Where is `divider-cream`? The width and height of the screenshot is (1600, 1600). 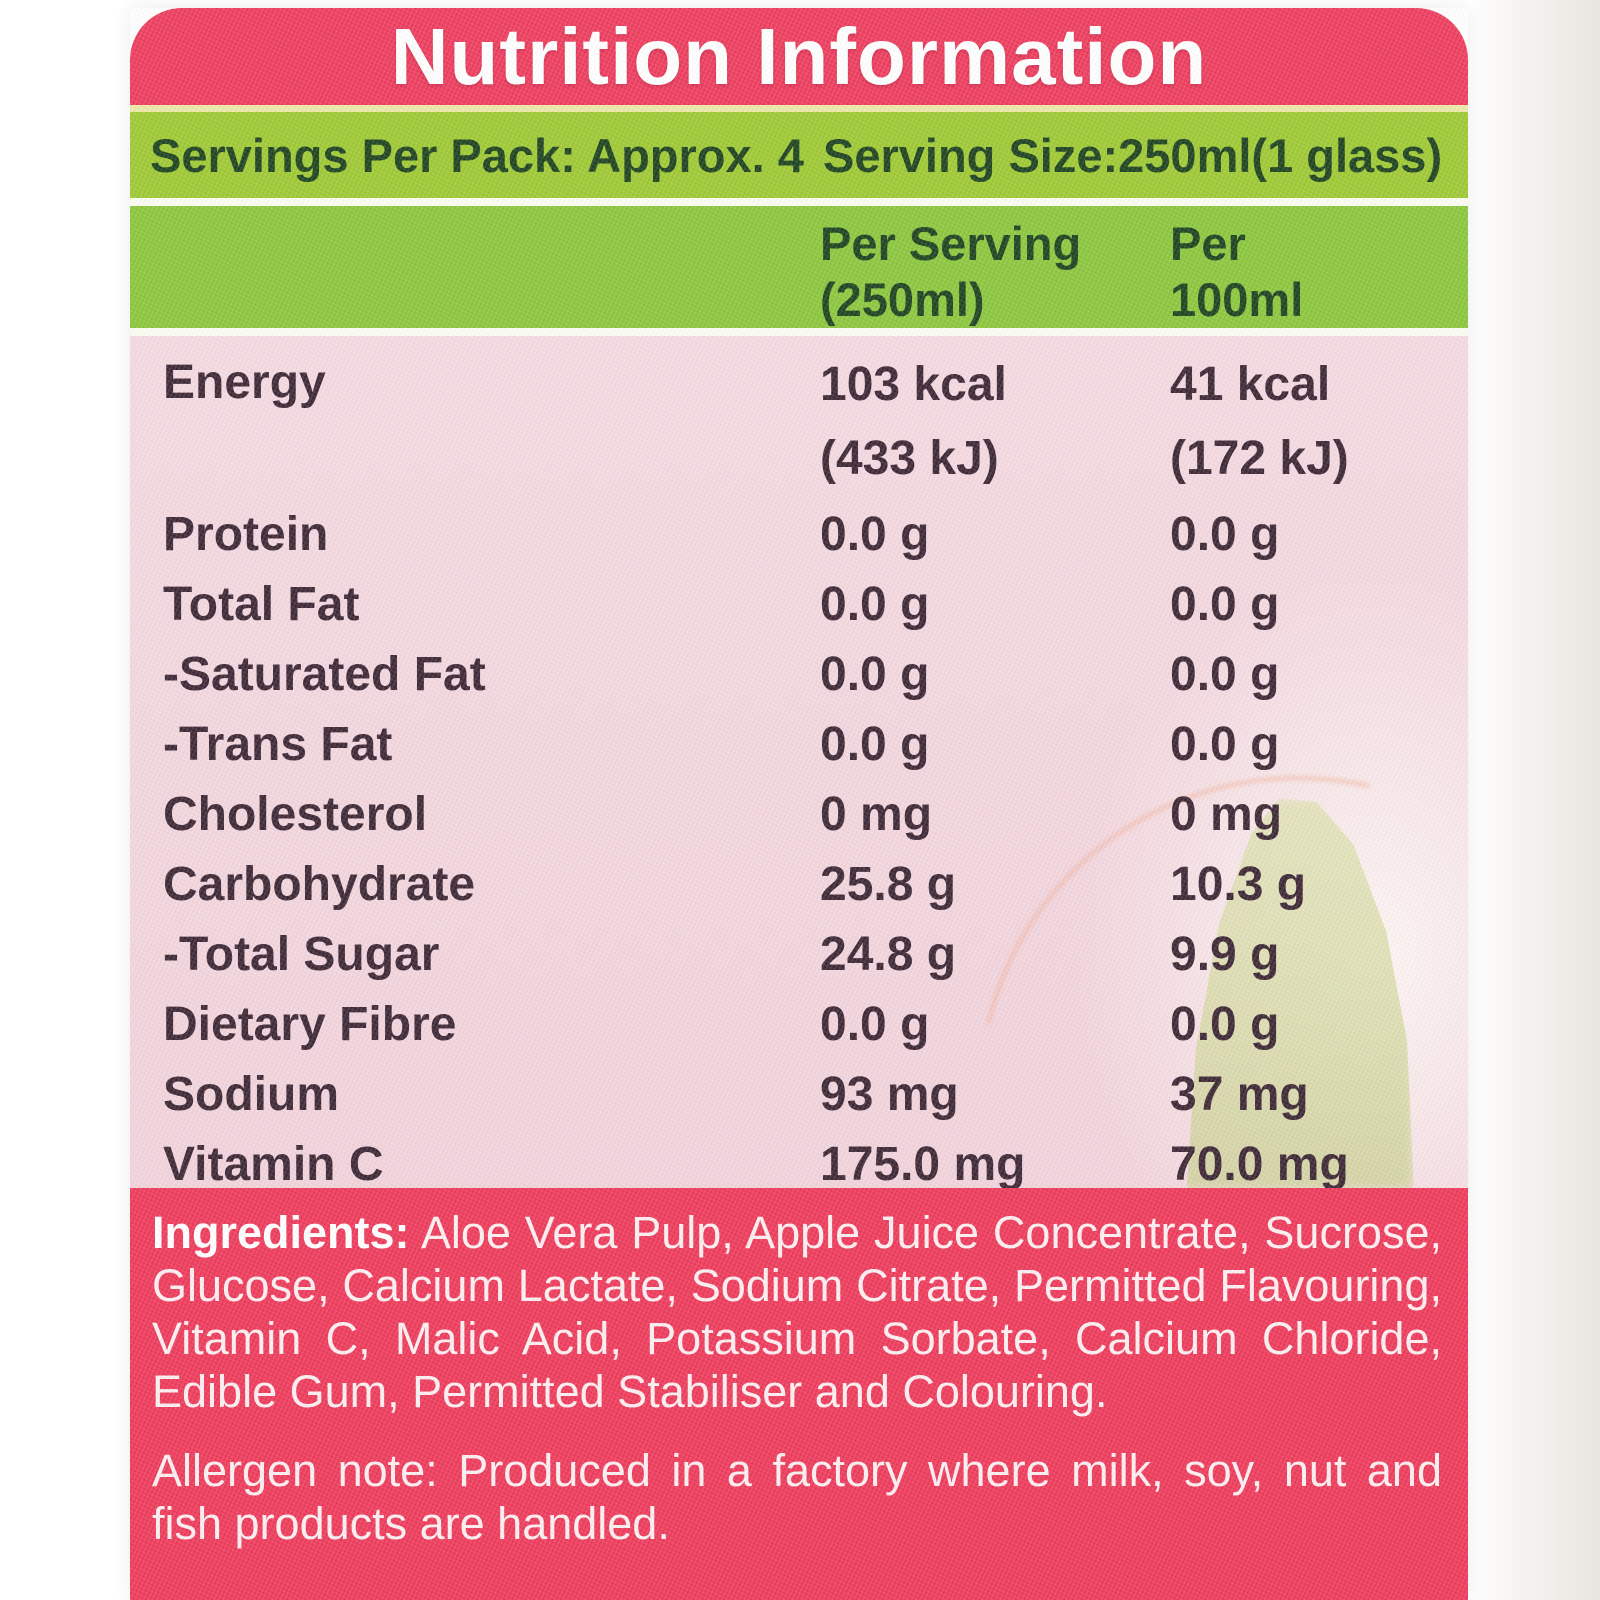
divider-cream is located at coordinates (799, 108).